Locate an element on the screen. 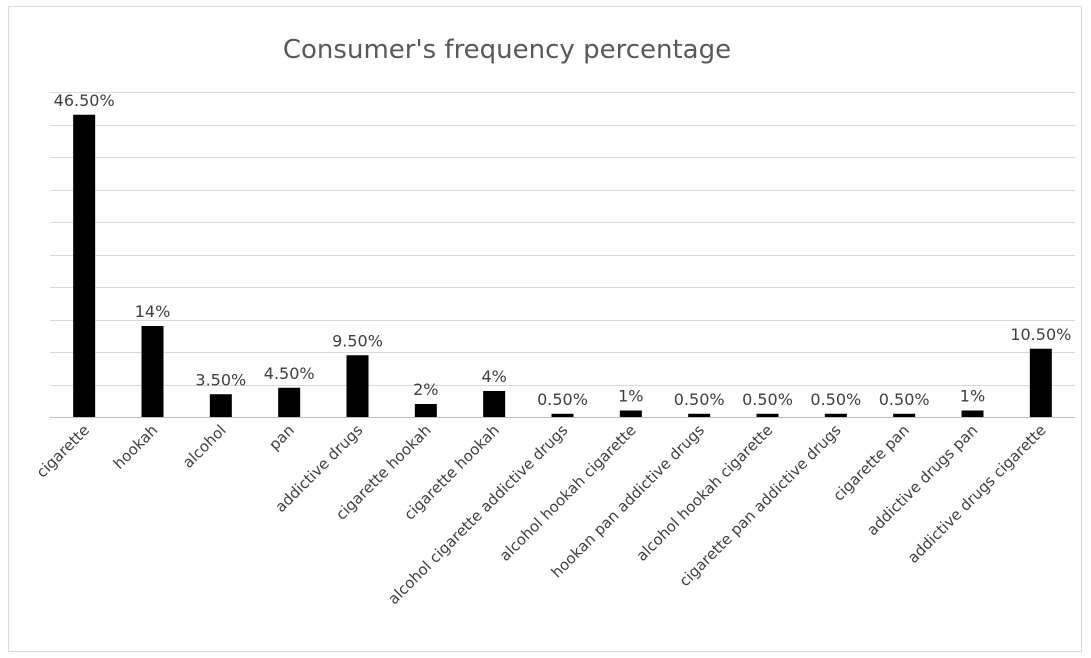  category-tick-label: hookah is located at coordinates (136, 447).